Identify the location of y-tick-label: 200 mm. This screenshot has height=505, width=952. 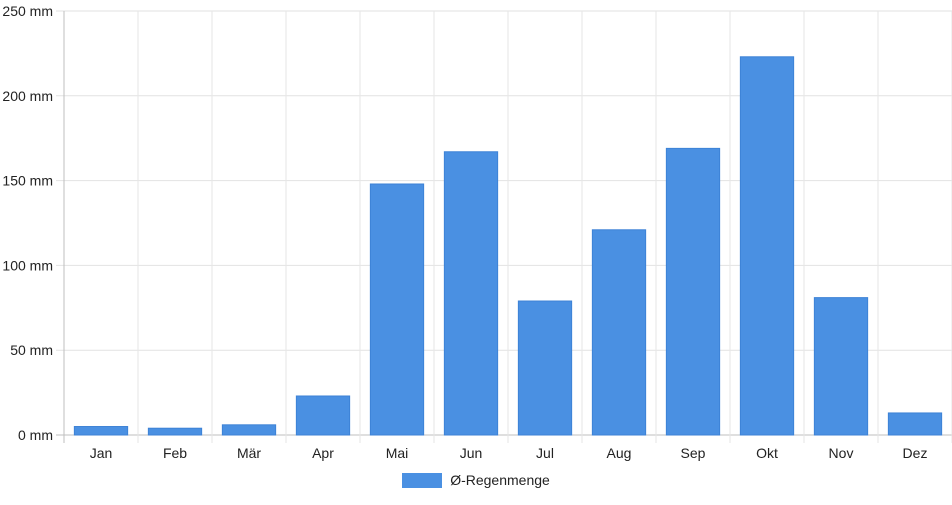
(27, 96).